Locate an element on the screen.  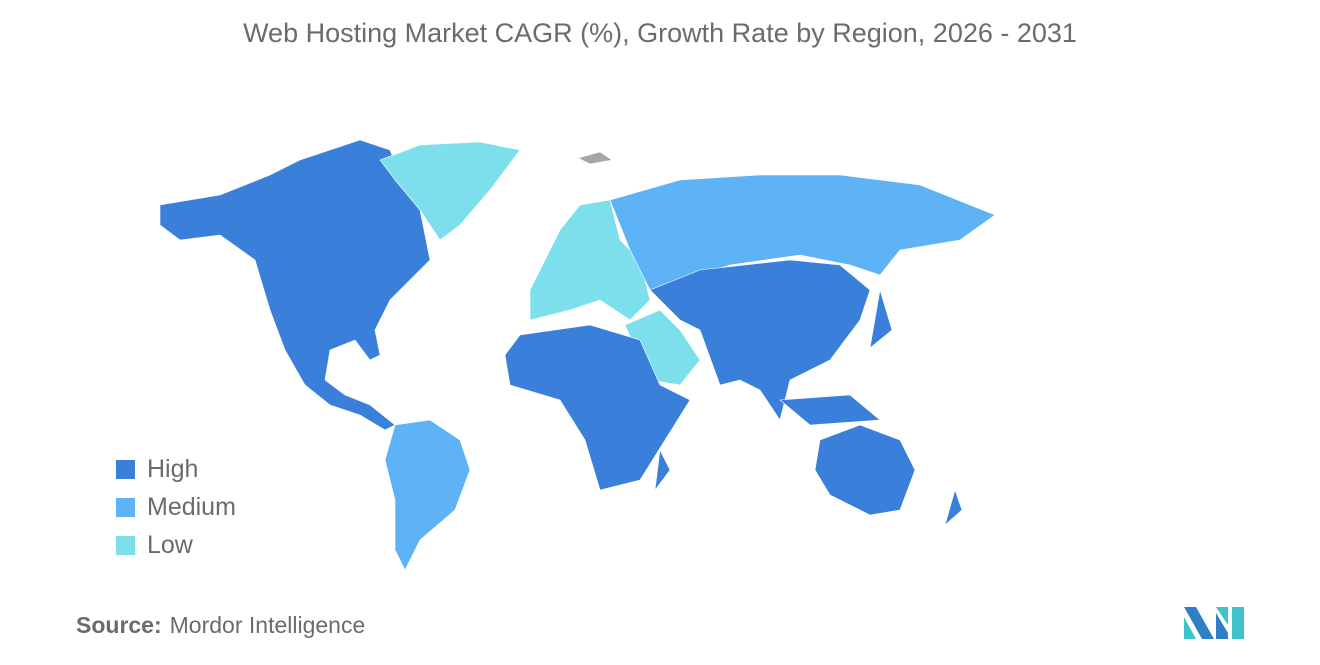
legend-item-low: Low is located at coordinates (176, 545).